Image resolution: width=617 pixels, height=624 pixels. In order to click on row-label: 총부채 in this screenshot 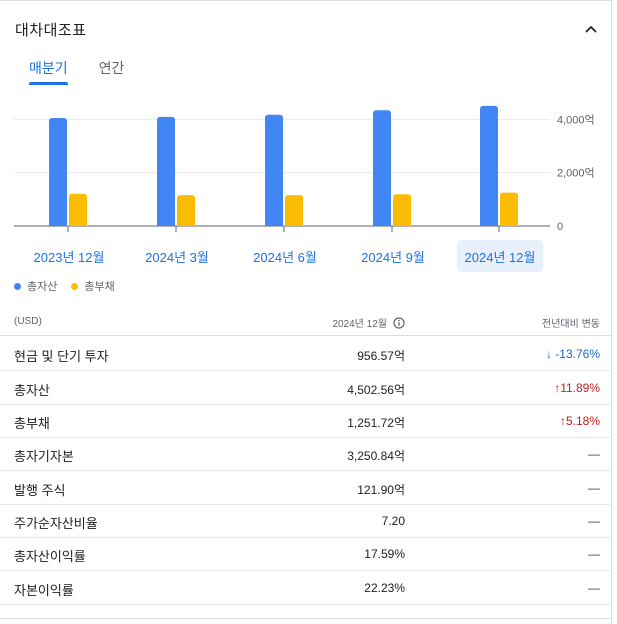, I will do `click(32, 423)`.